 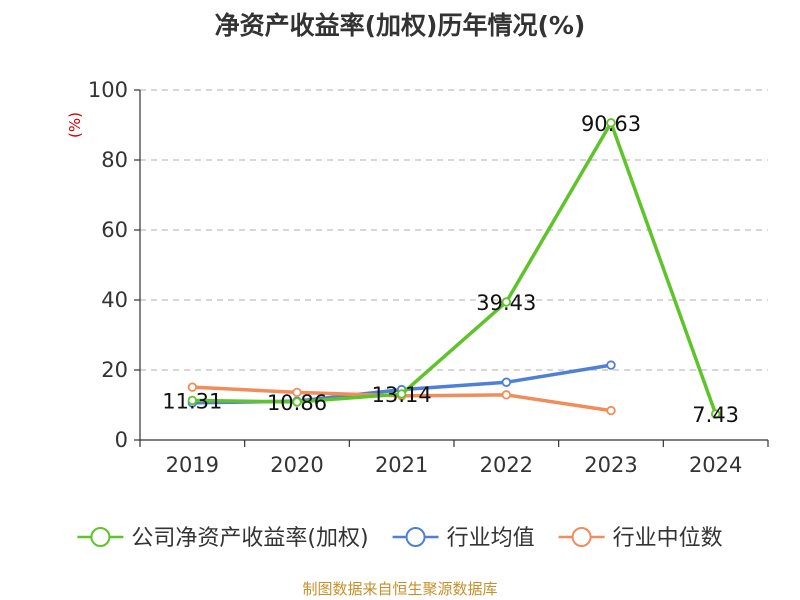 I want to click on y-tick-label-0: 0, so click(x=121, y=440).